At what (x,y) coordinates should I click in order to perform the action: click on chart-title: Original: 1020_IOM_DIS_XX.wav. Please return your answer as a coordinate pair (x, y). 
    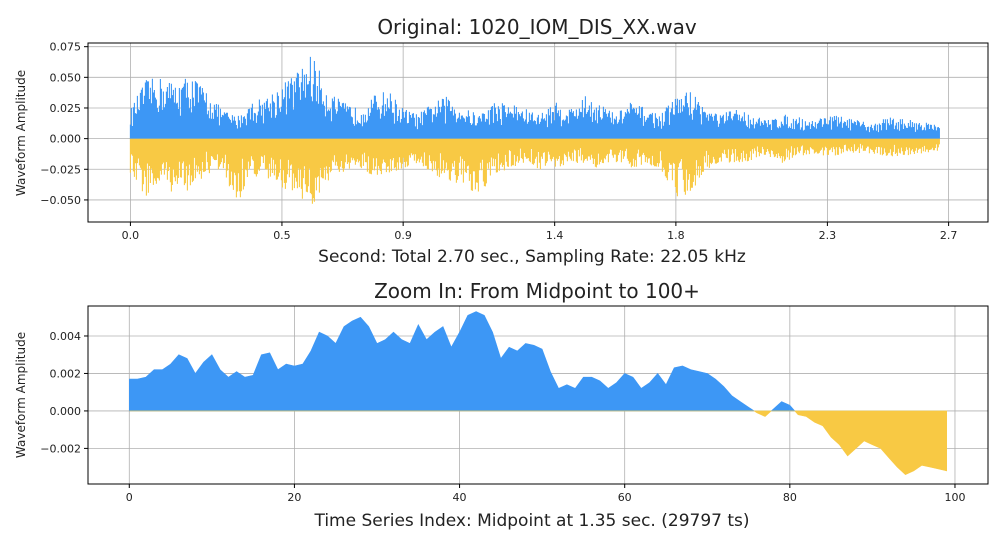
    Looking at the image, I should click on (537, 27).